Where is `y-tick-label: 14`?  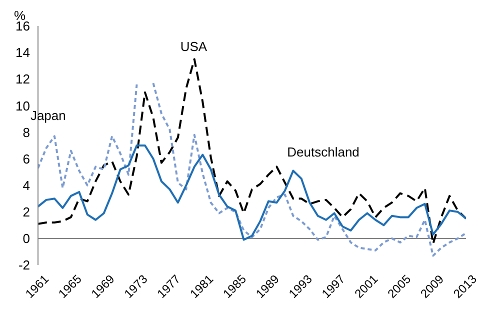
y-tick-label: 14 is located at coordinates (23, 52).